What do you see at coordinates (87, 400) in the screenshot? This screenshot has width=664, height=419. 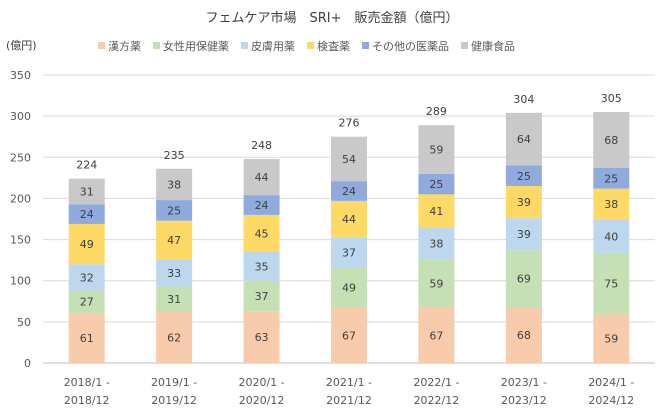 I see `x-tick-label: 2018/12` at bounding box center [87, 400].